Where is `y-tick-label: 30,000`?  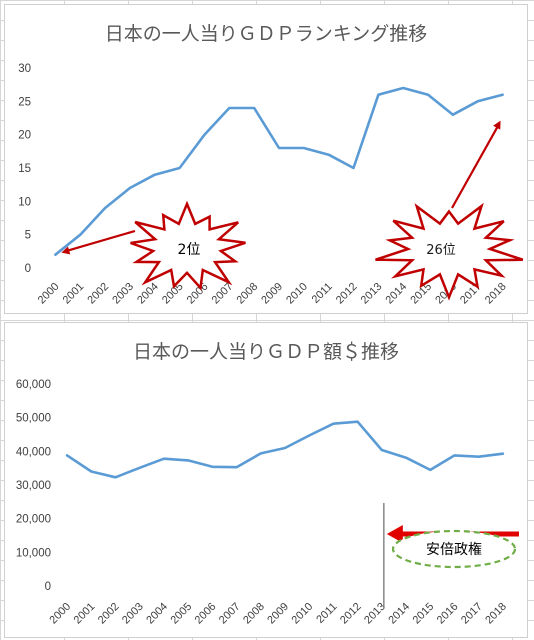
y-tick-label: 30,000 is located at coordinates (33, 486).